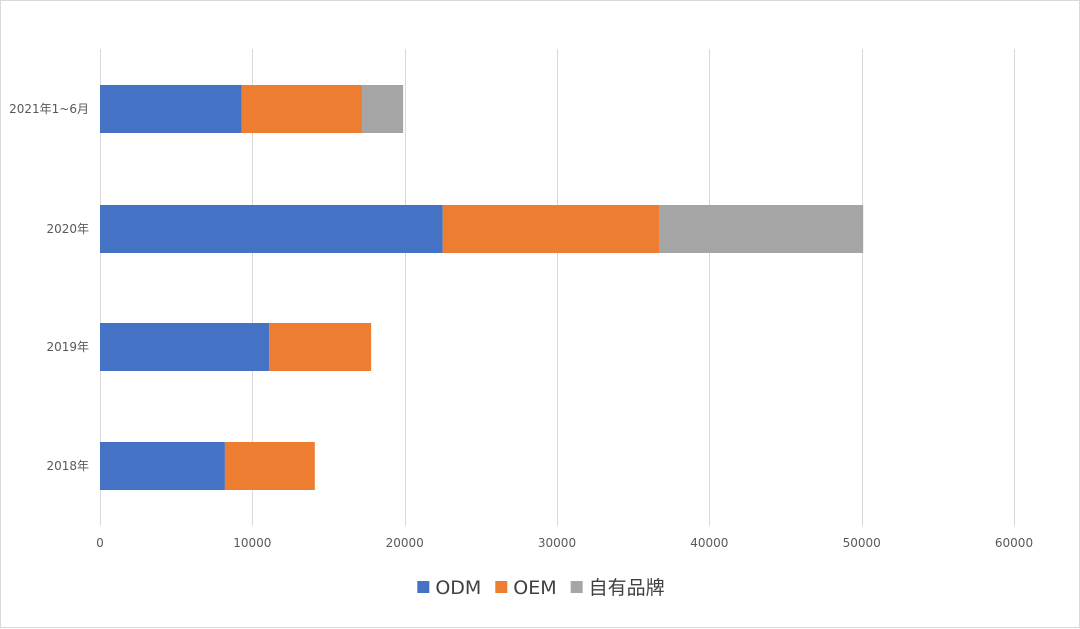 Image resolution: width=1080 pixels, height=629 pixels. I want to click on bar-0-OEM, so click(302, 109).